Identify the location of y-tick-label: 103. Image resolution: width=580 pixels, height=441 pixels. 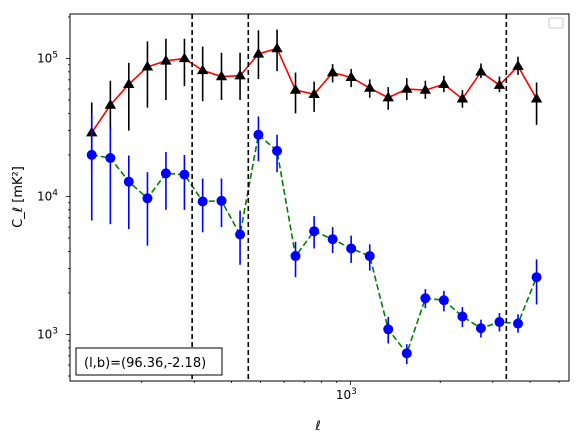
(47, 333).